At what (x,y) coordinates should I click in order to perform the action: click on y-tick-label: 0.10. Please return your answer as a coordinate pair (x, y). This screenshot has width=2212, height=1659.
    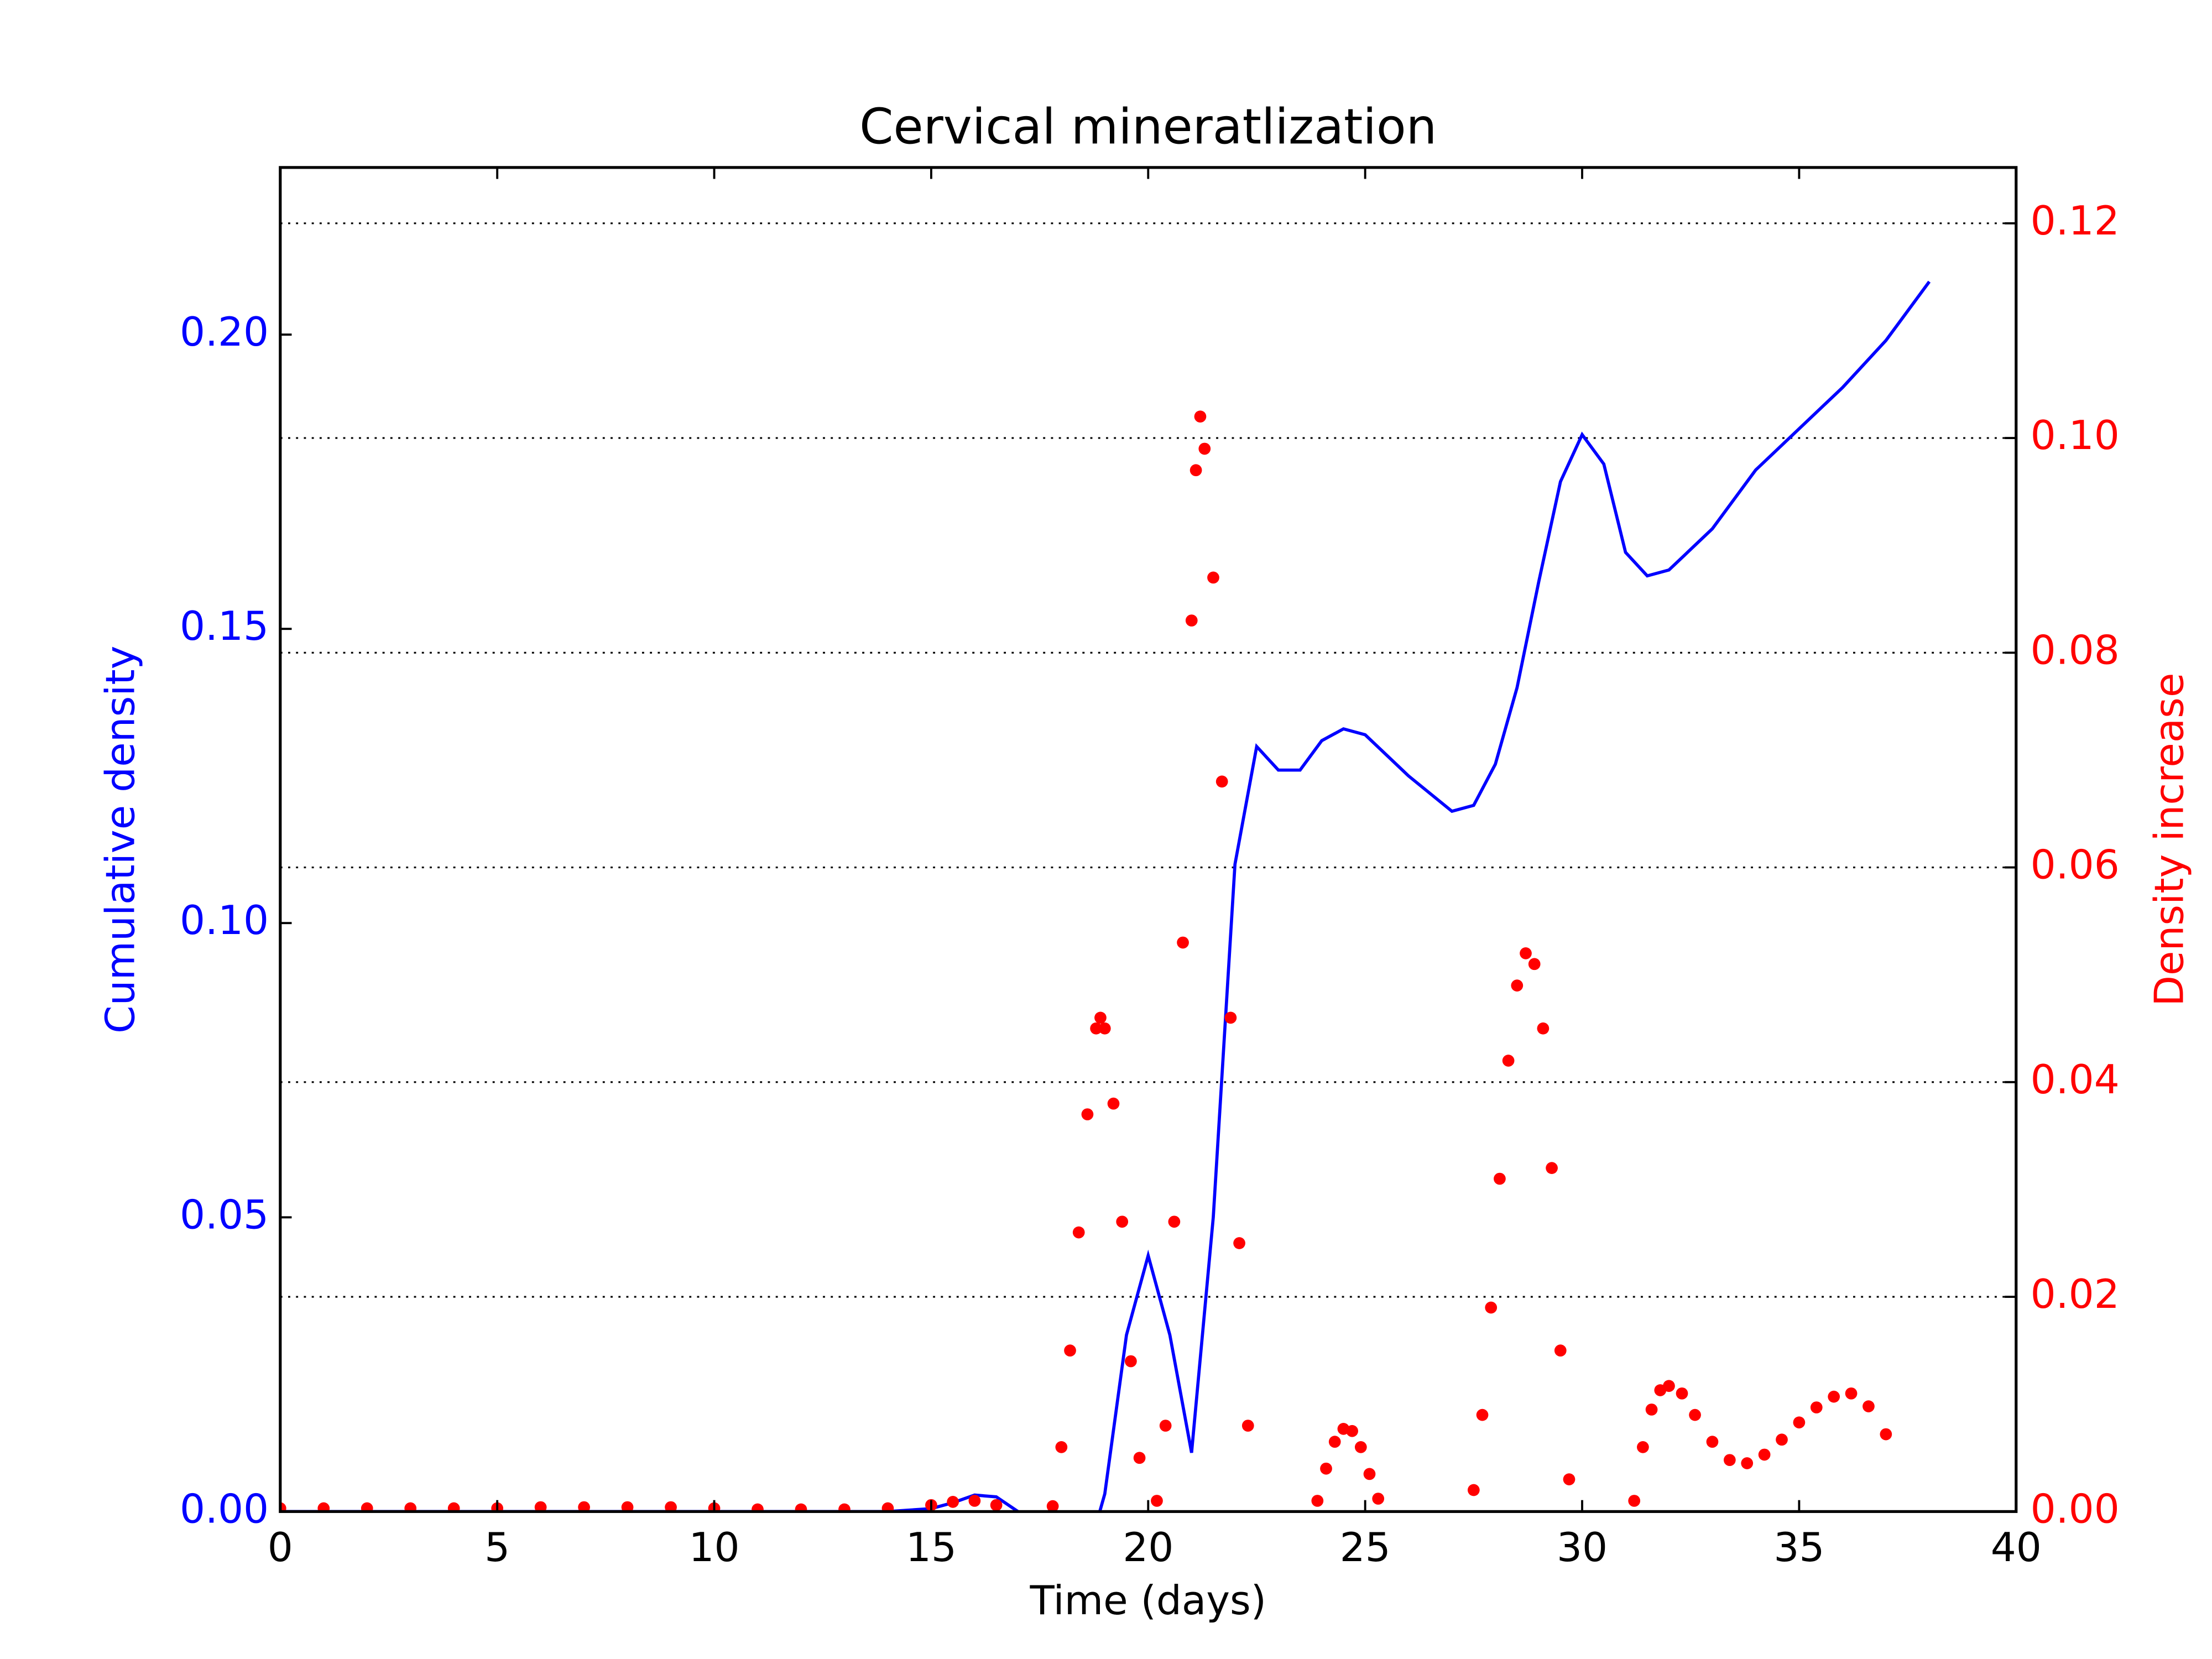
    Looking at the image, I should click on (225, 921).